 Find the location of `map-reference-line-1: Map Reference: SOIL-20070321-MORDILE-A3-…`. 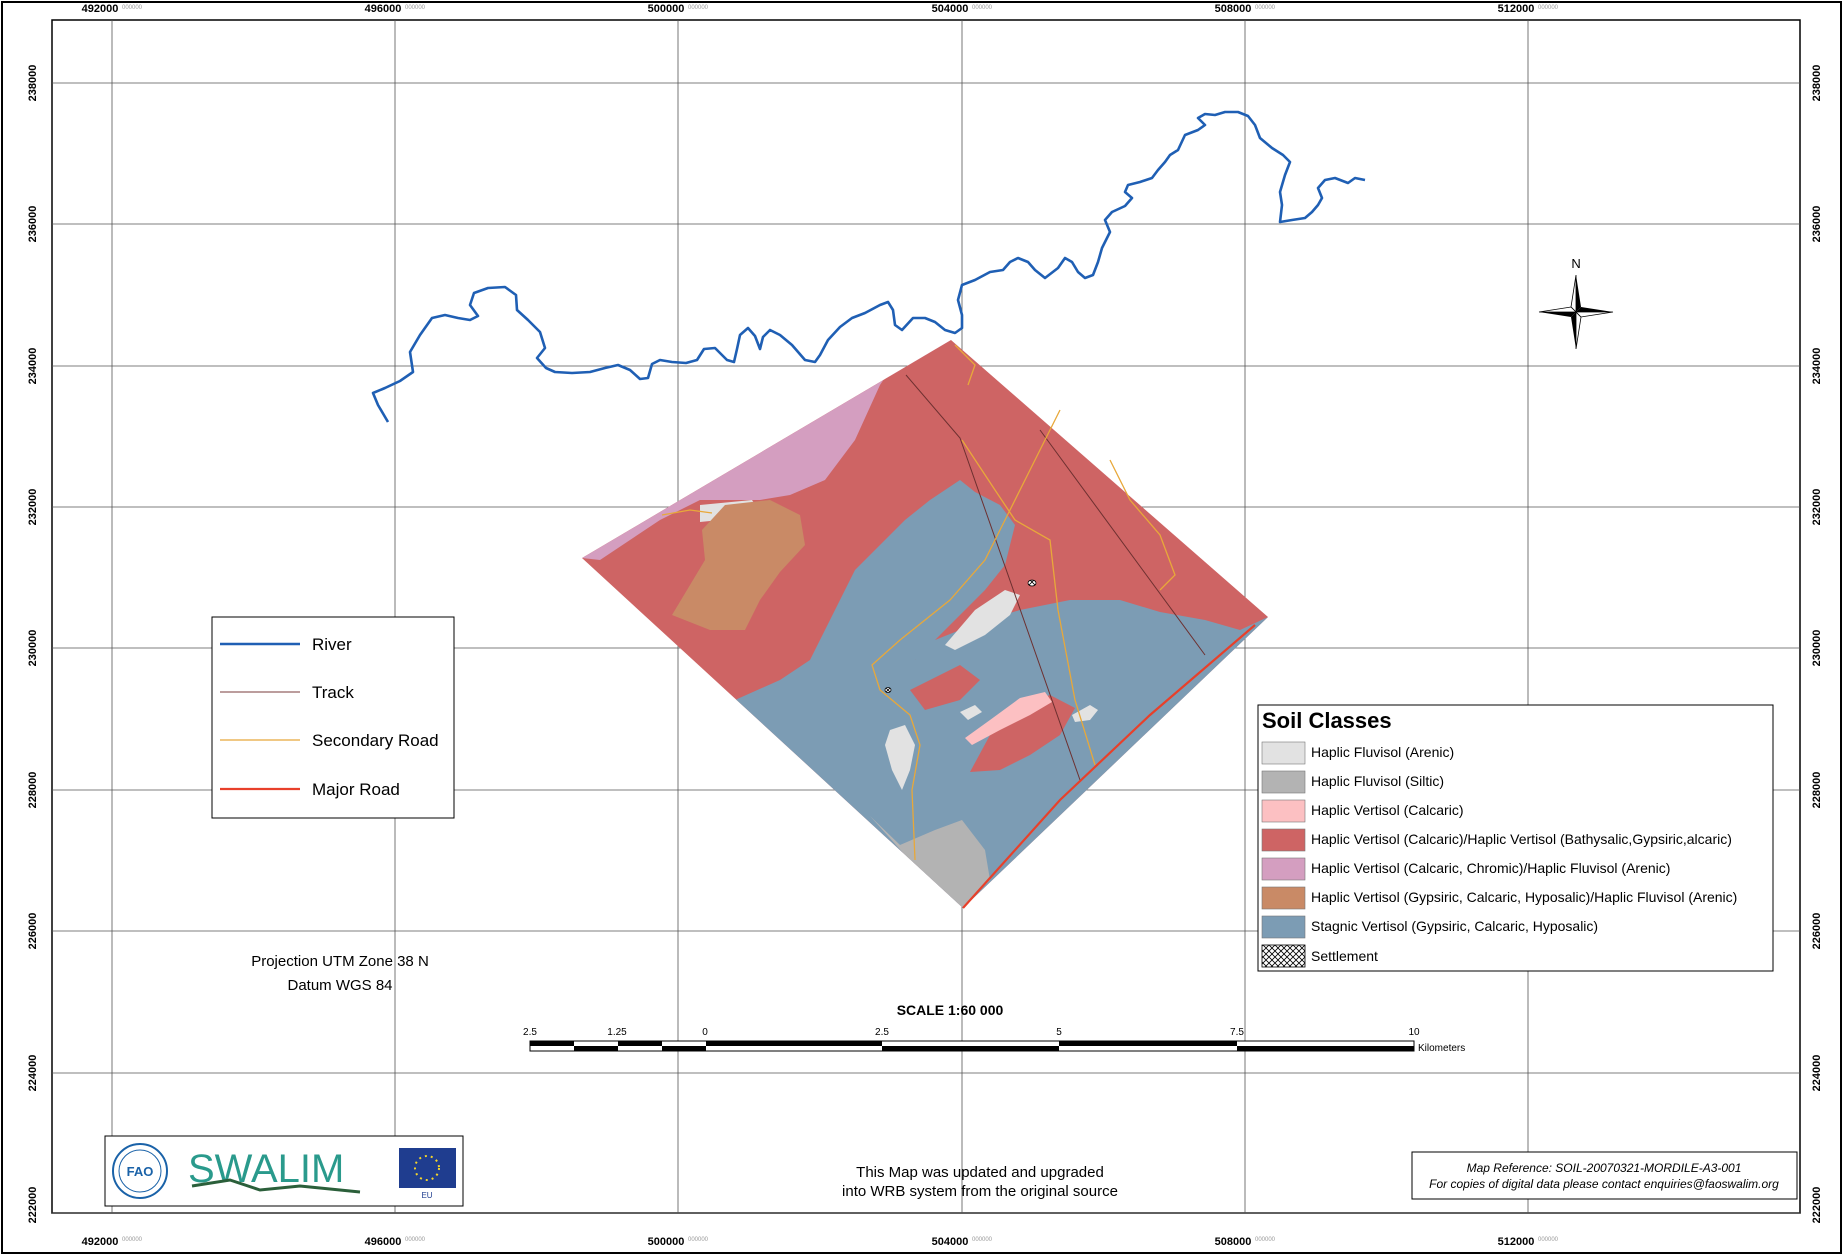

map-reference-line-1: Map Reference: SOIL-20070321-MORDILE-A3-… is located at coordinates (1604, 1168).